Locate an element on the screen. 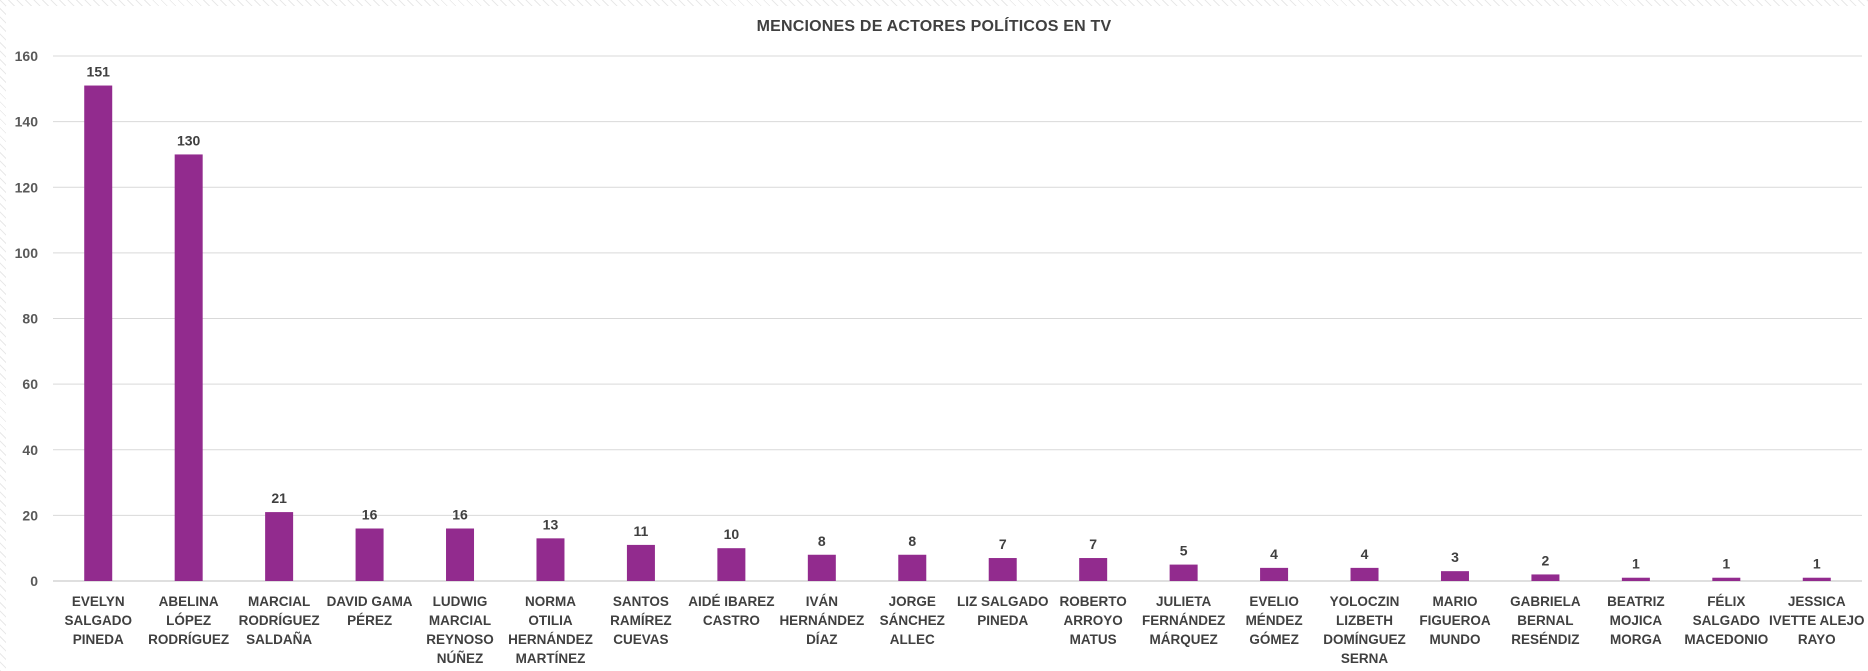  x-tick-label-line: LÓPEZ is located at coordinates (188, 620).